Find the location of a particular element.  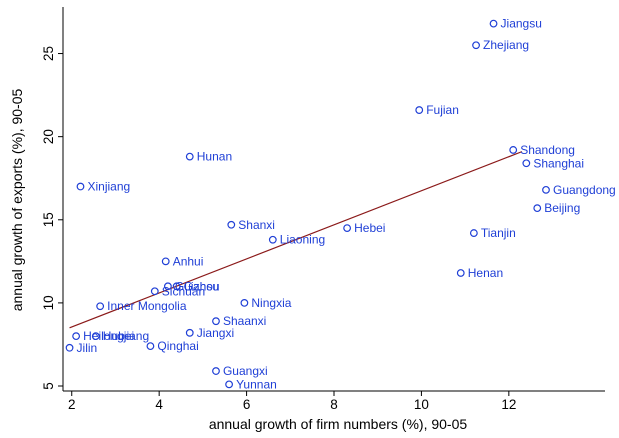

data-point-label: Shandong is located at coordinates (547, 150).